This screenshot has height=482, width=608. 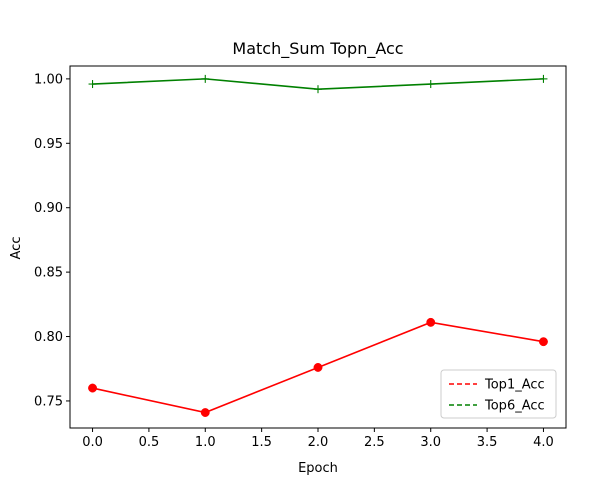 I want to click on x-tick-label: 2.0, so click(x=318, y=442).